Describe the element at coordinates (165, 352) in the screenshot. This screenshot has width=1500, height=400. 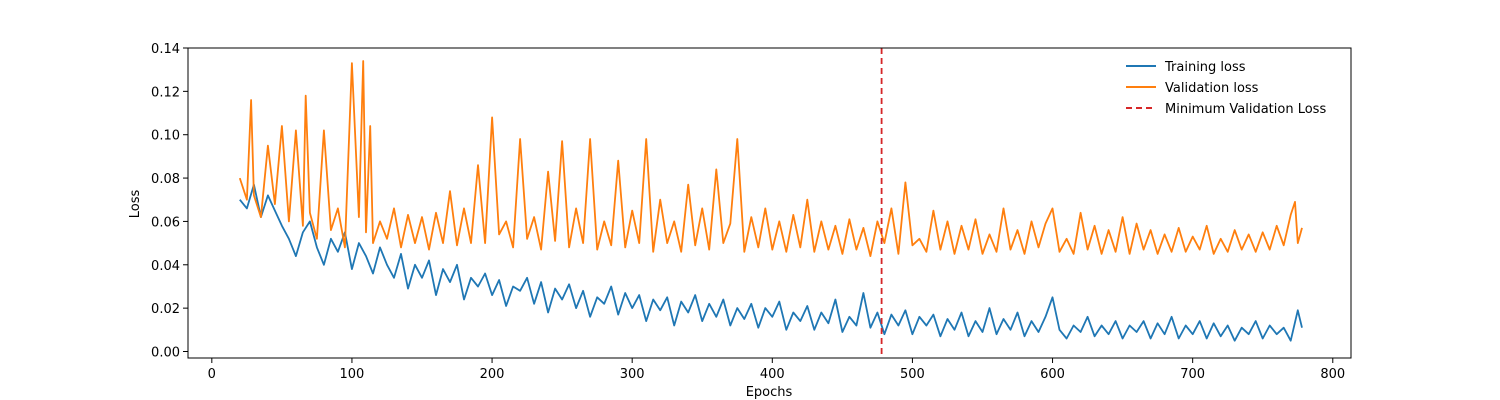
I see `y-tick-label: 0.00` at that location.